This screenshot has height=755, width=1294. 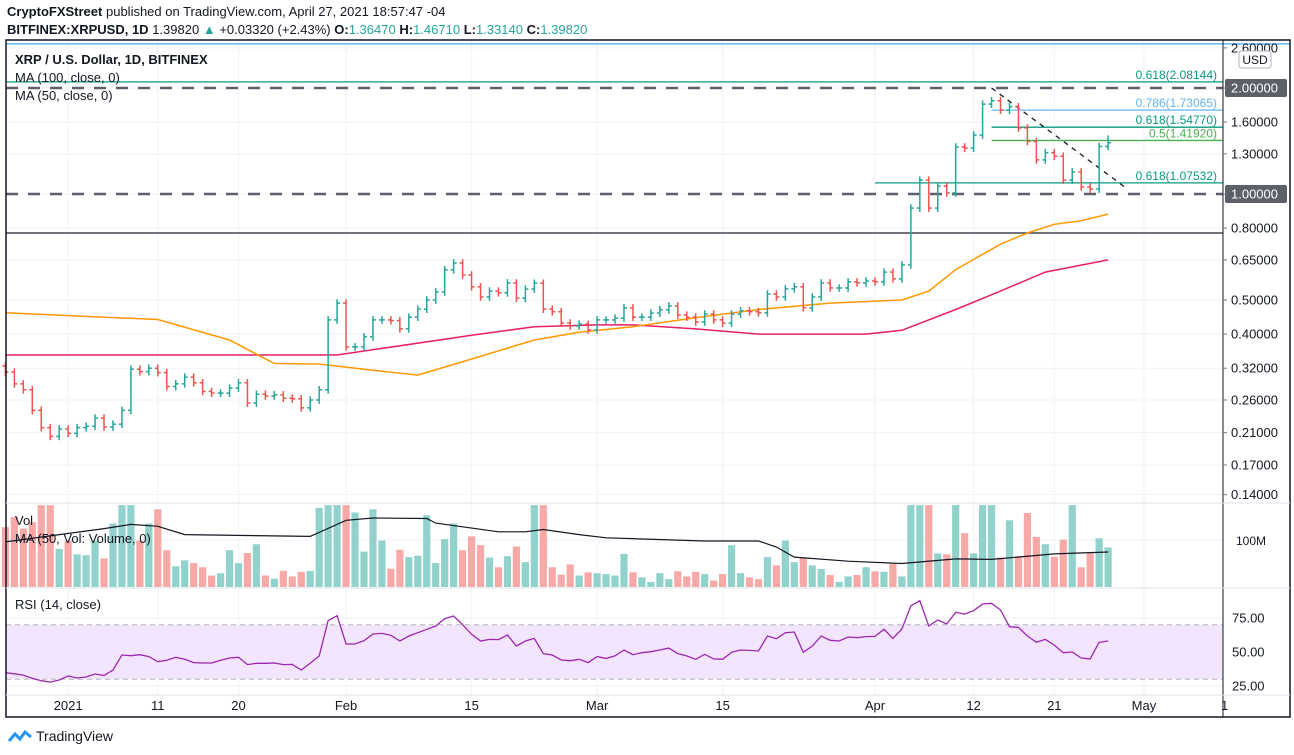 I want to click on time-tick-label: May, so click(x=1144, y=705).